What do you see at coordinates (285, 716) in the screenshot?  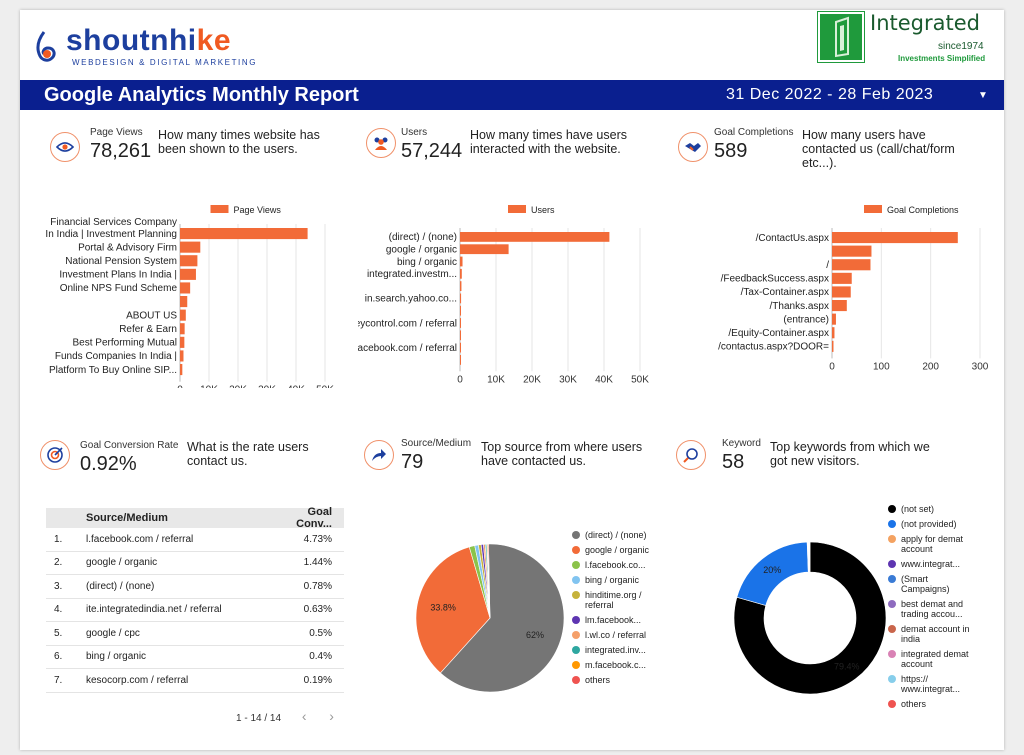 I see `table-pagination: 1 - 14 / 14 ‹ ›` at bounding box center [285, 716].